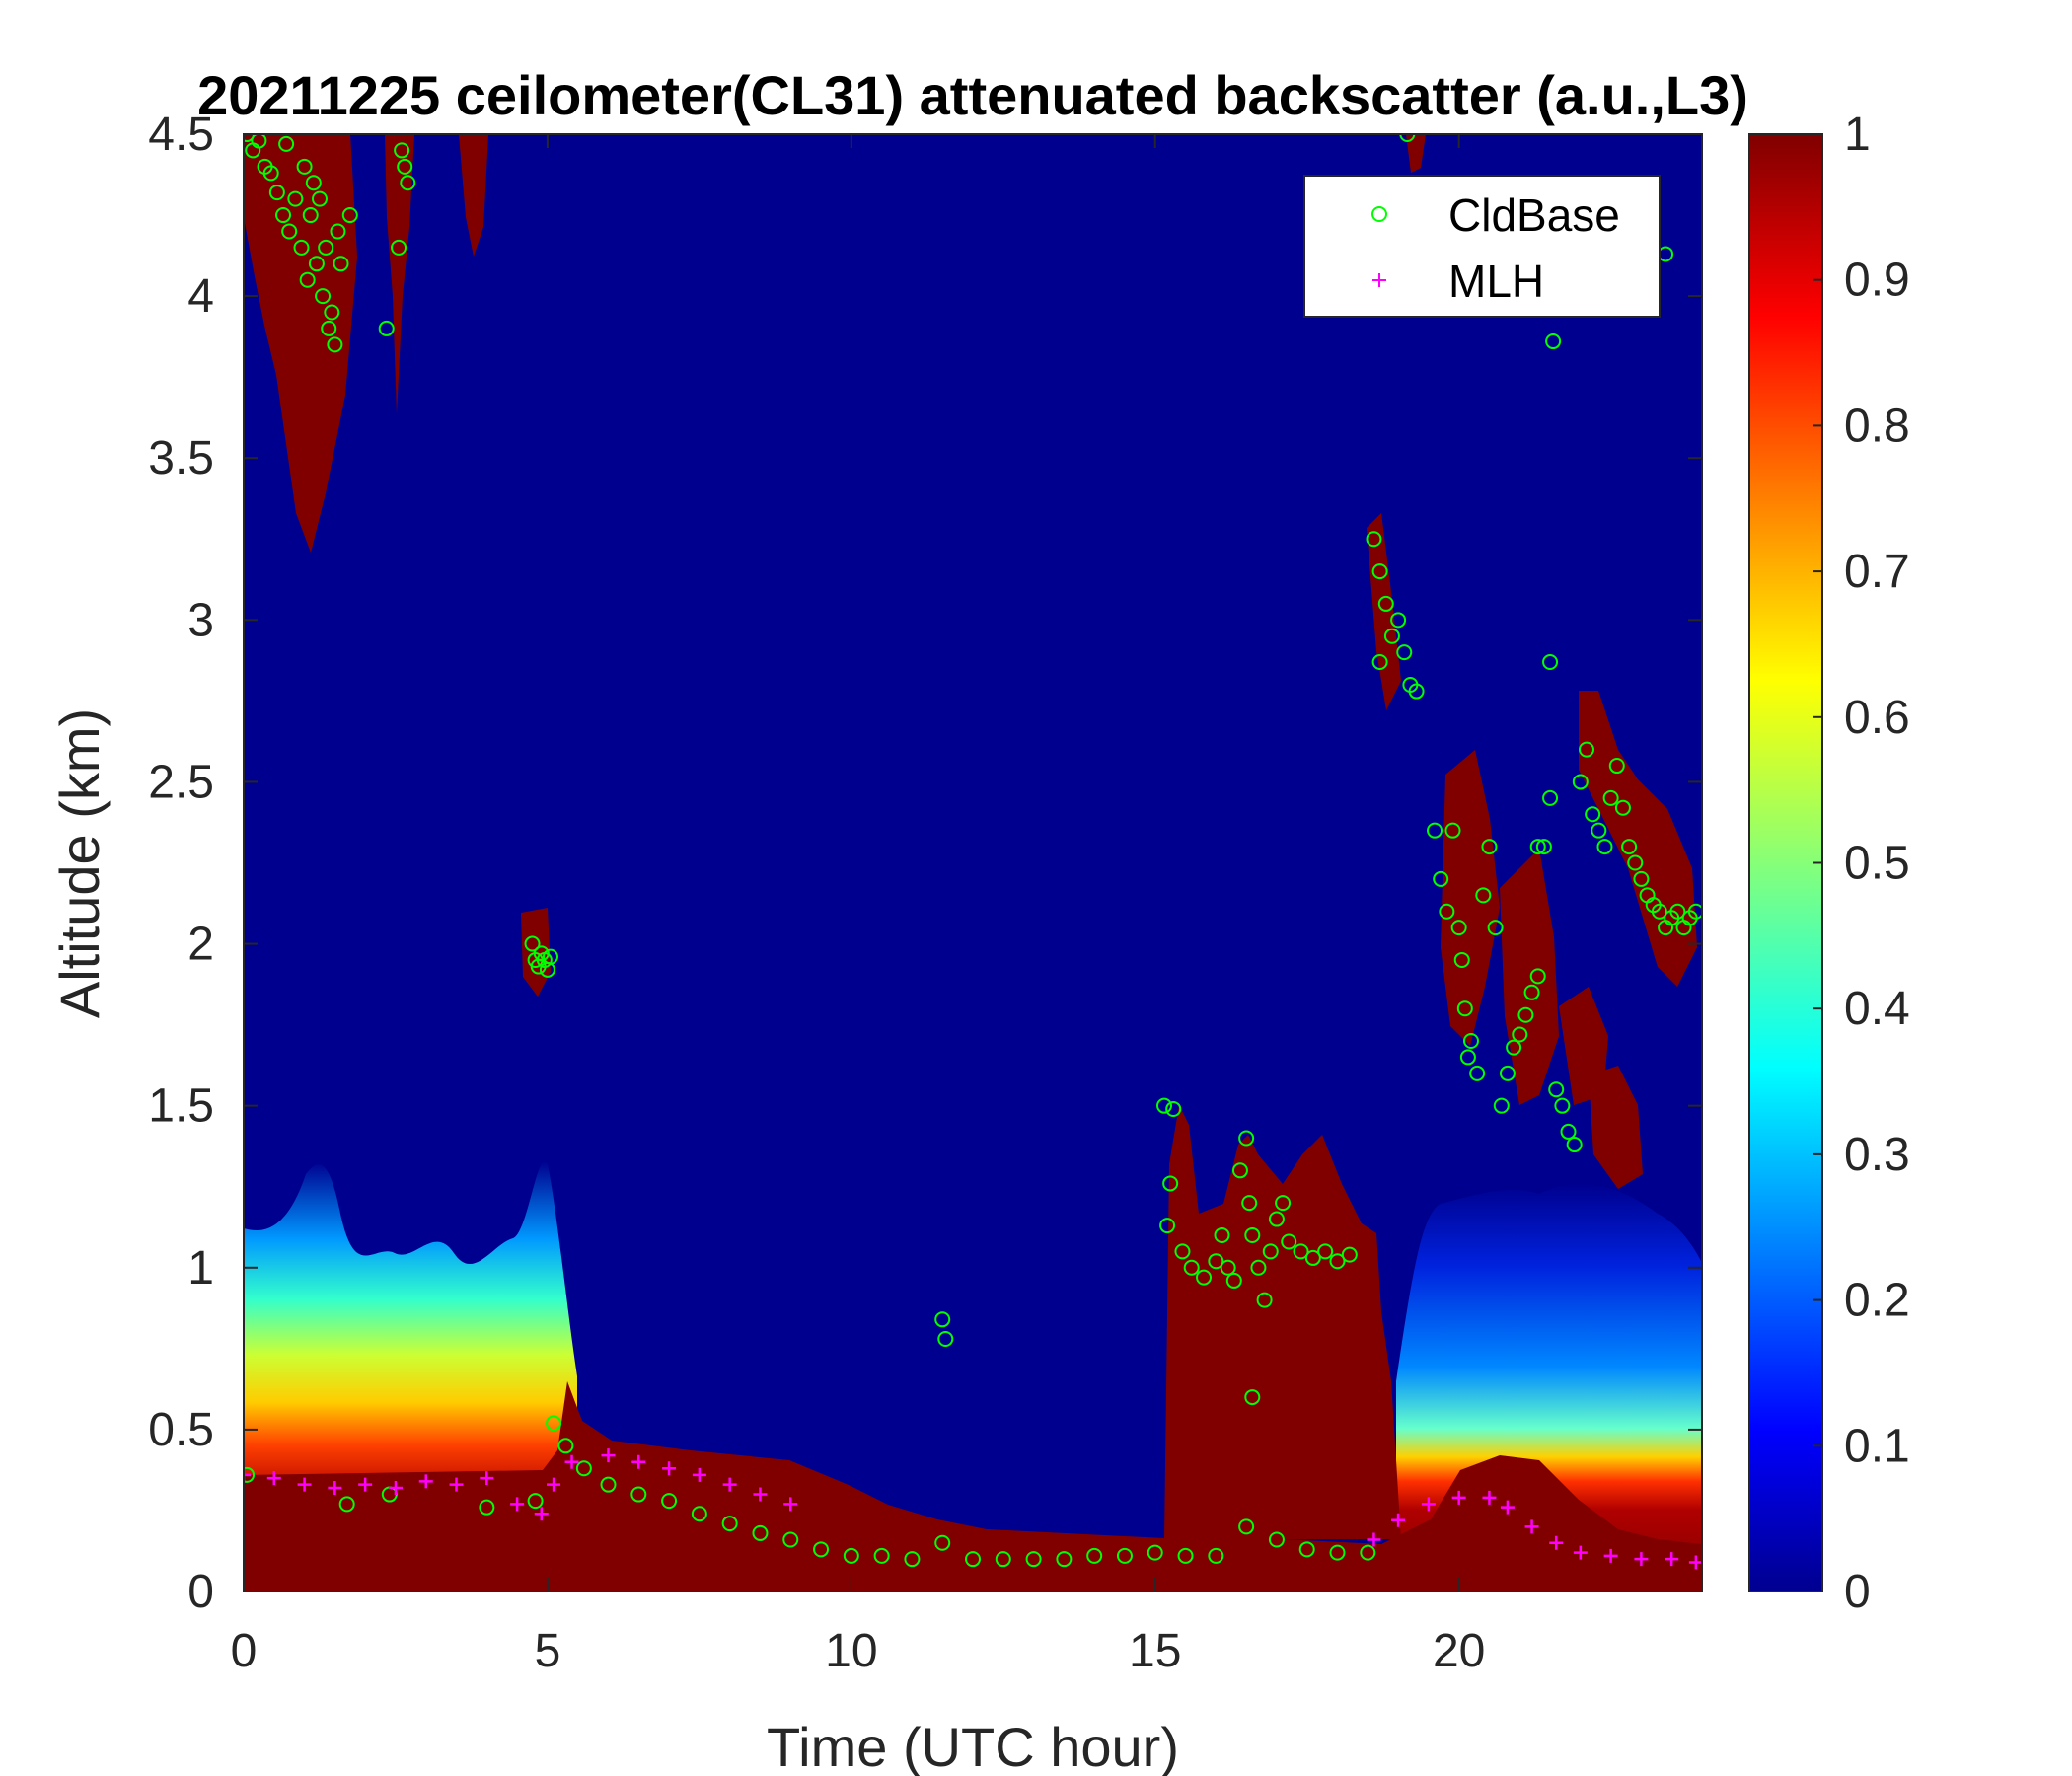 This screenshot has height=1776, width=2072. I want to click on y-tick-label: 3.5, so click(181, 458).